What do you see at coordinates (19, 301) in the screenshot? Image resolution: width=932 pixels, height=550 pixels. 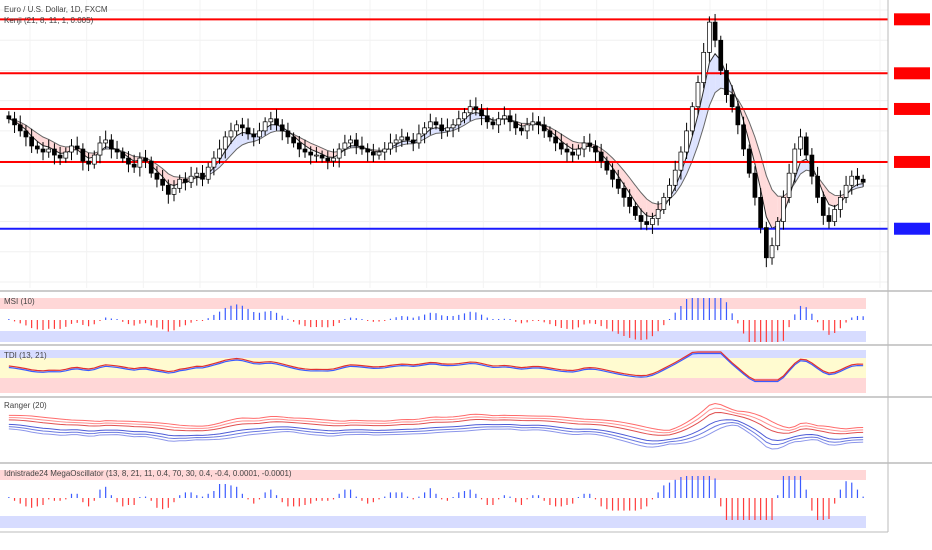 I see `msi-title: MSI (10)` at bounding box center [19, 301].